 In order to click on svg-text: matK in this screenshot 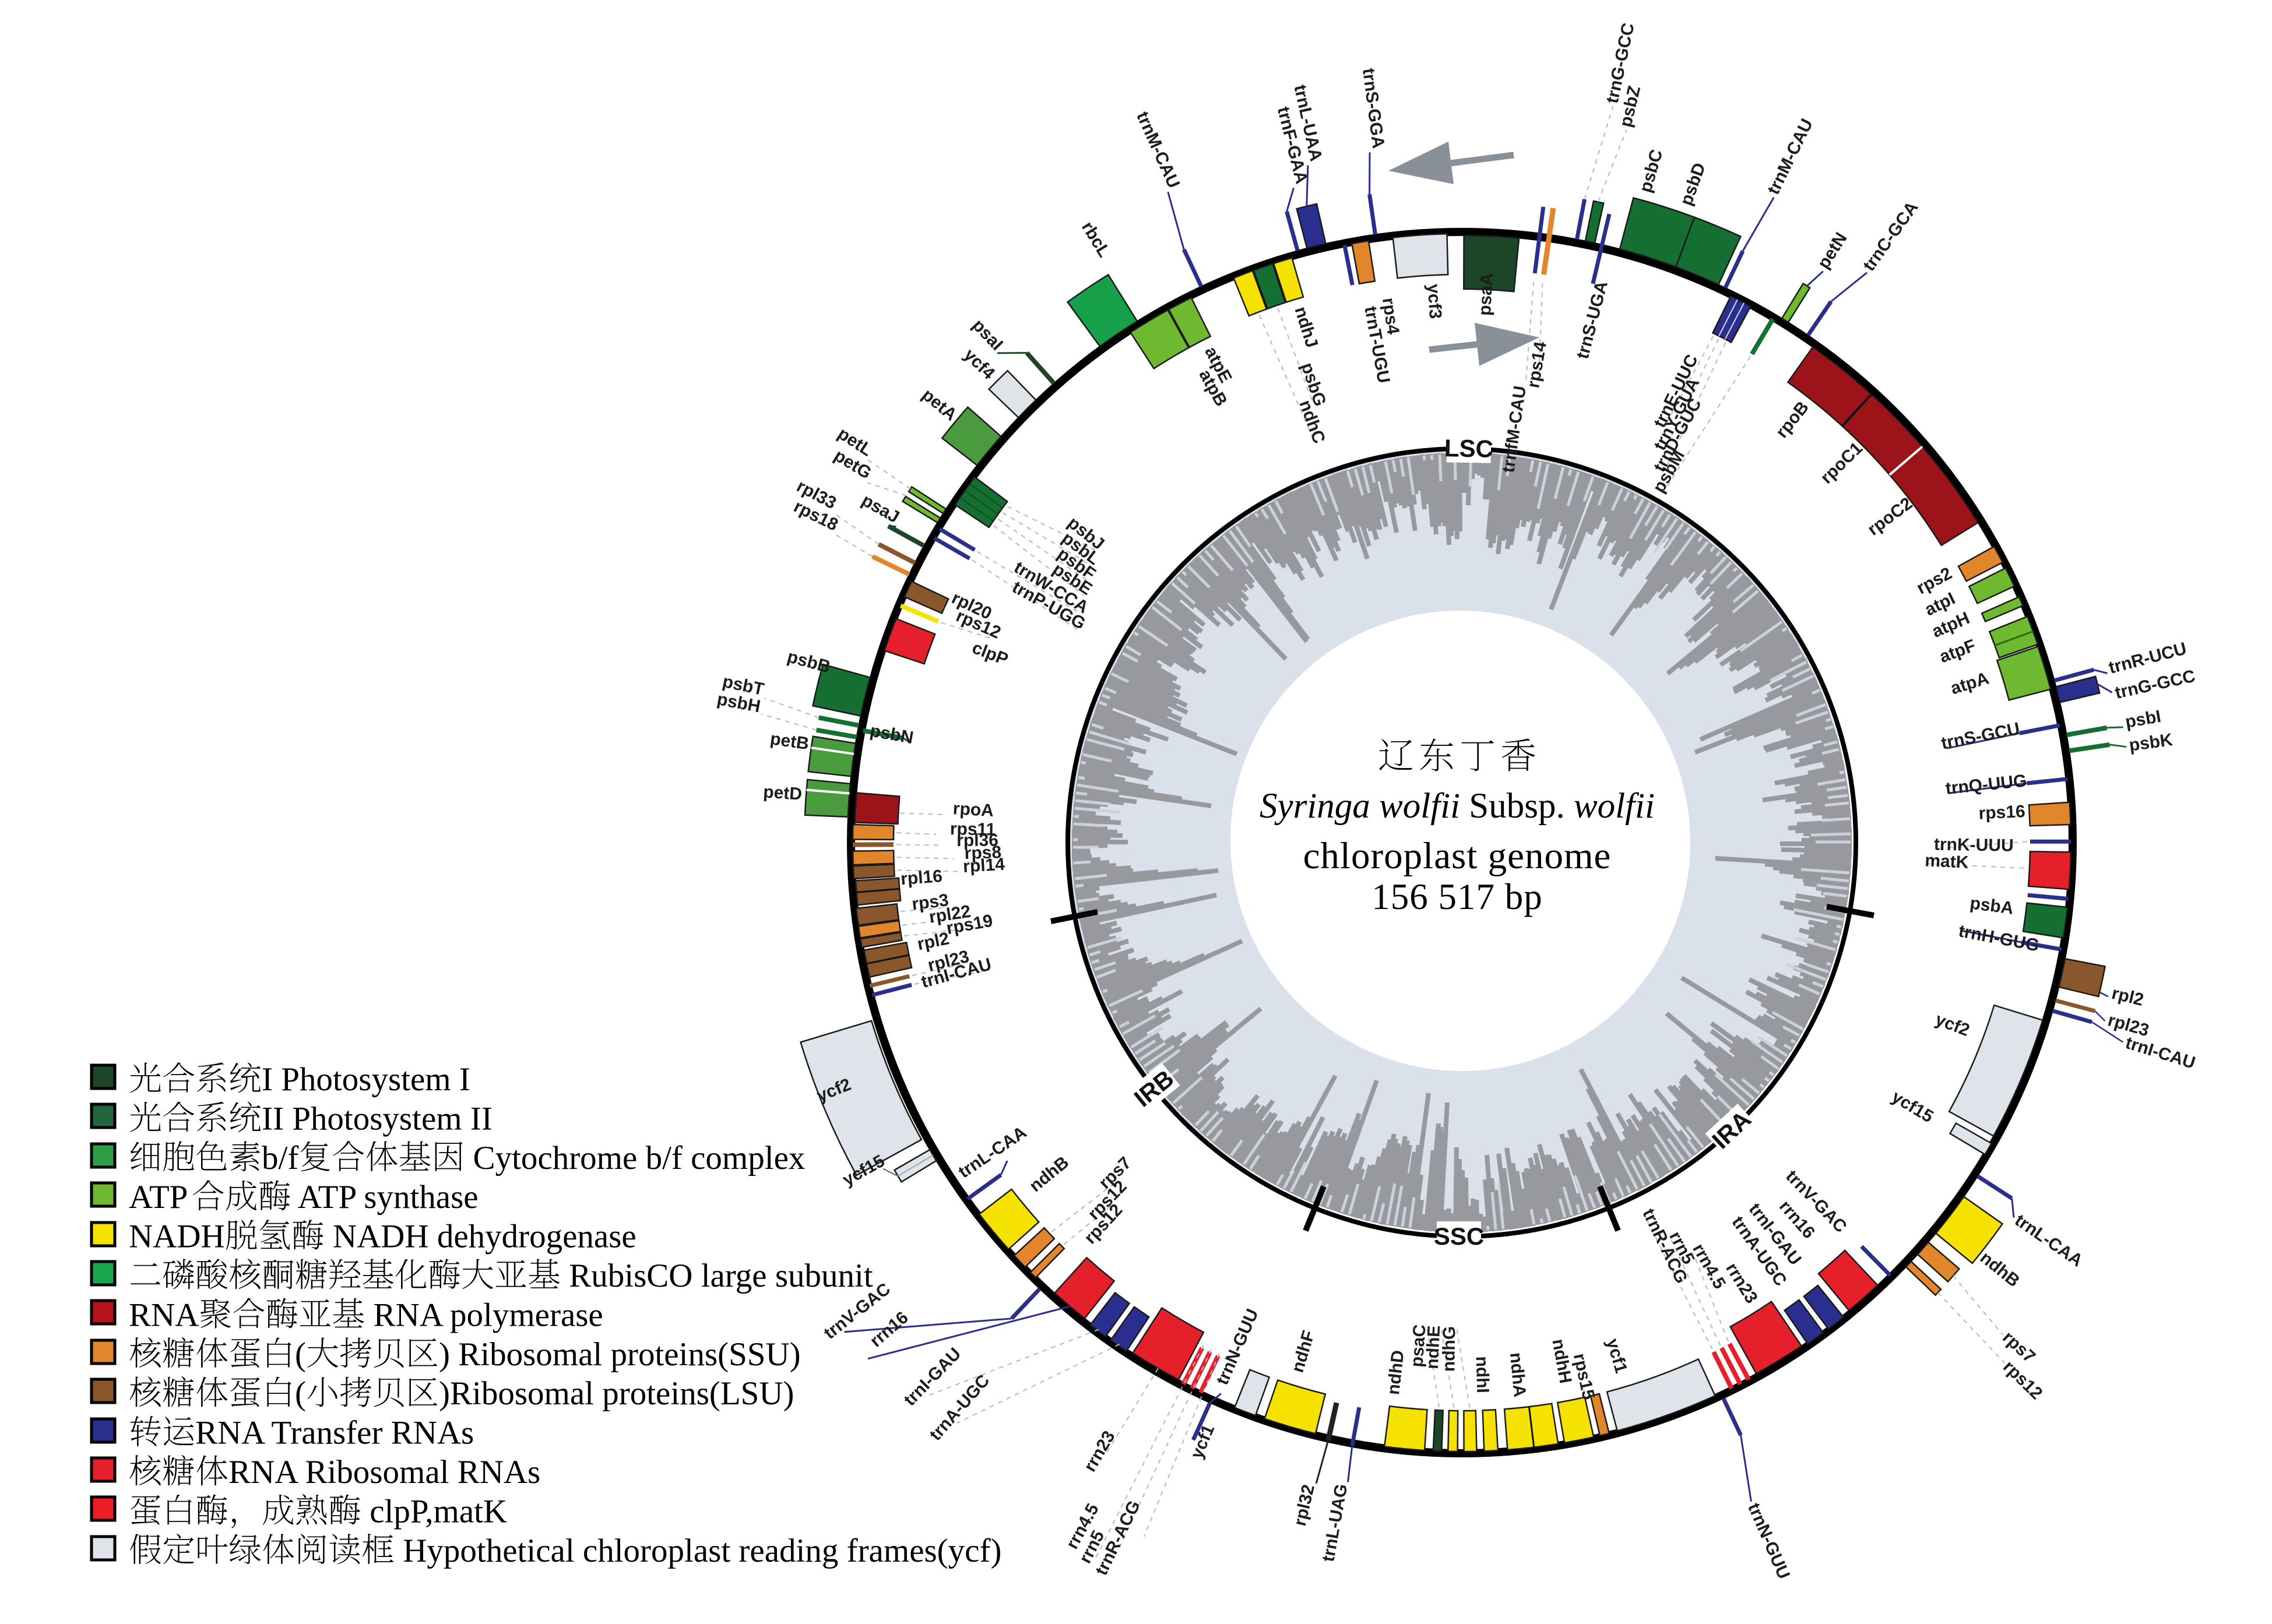, I will do `click(1947, 862)`.